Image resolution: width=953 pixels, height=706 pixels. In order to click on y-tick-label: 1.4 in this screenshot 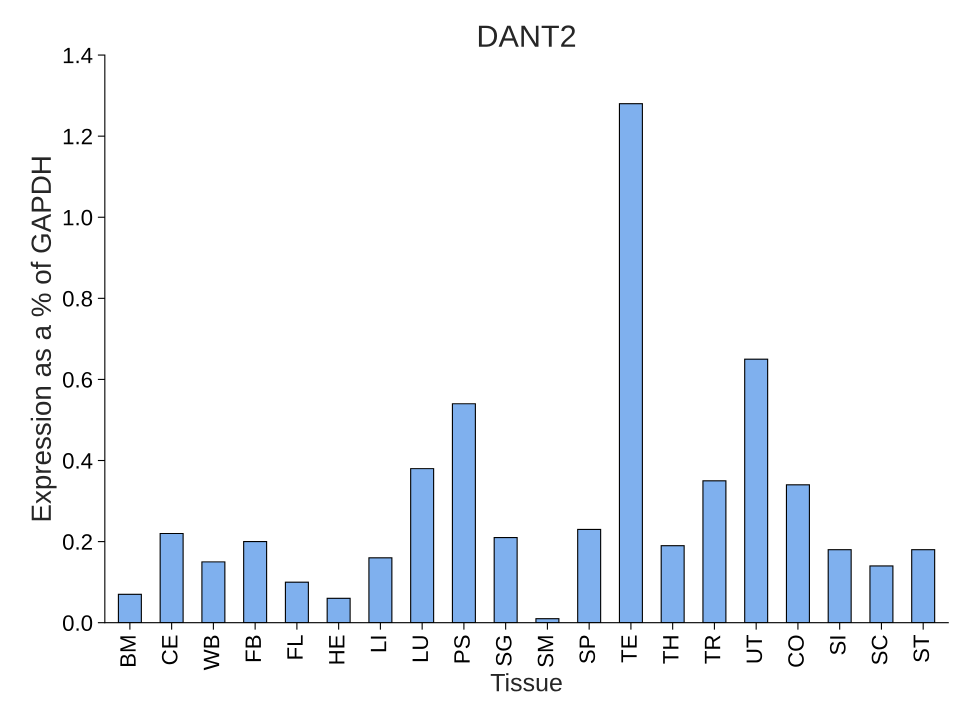, I will do `click(78, 56)`.